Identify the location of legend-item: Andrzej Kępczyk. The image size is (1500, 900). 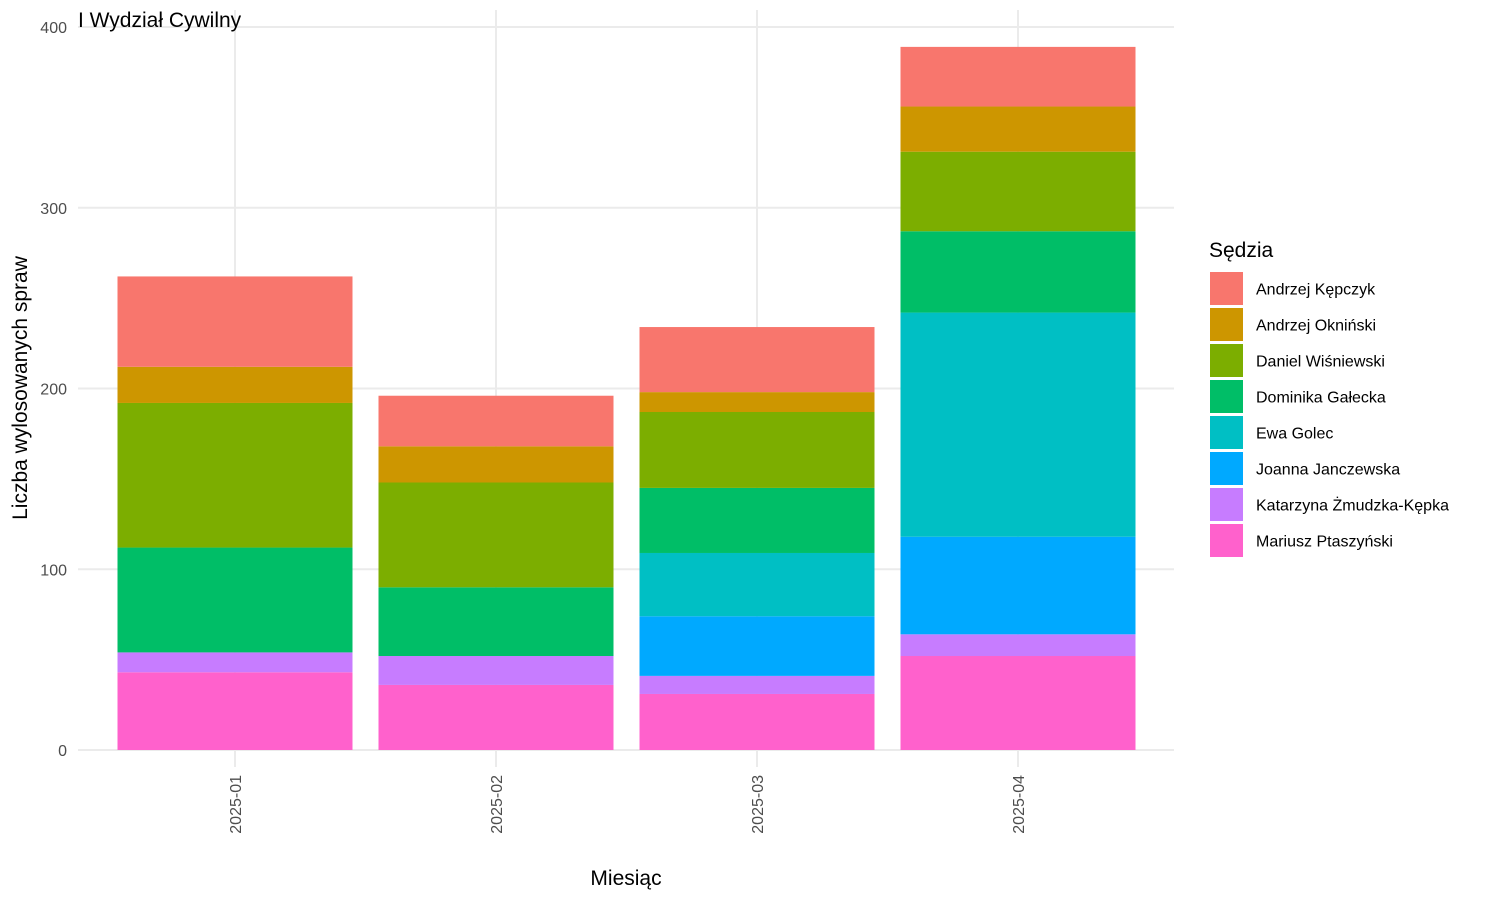
(1293, 288).